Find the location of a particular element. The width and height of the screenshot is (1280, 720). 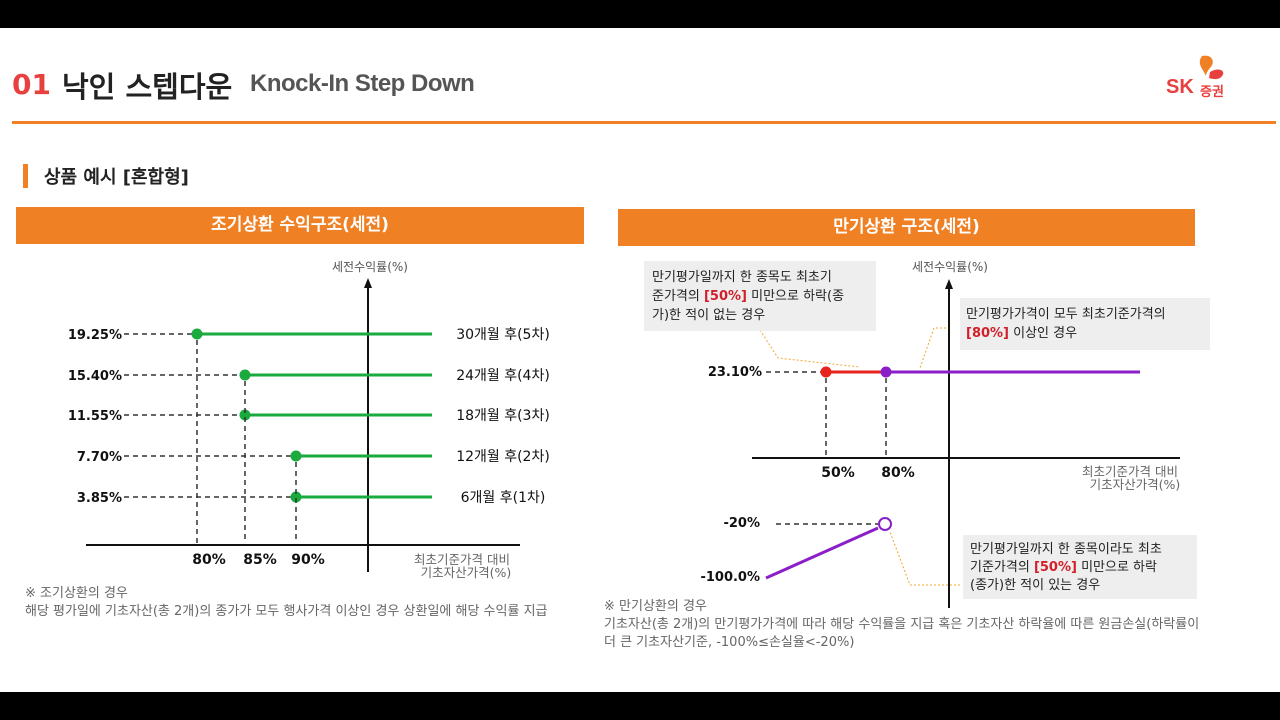

x-tick-label: 80% is located at coordinates (209, 560).